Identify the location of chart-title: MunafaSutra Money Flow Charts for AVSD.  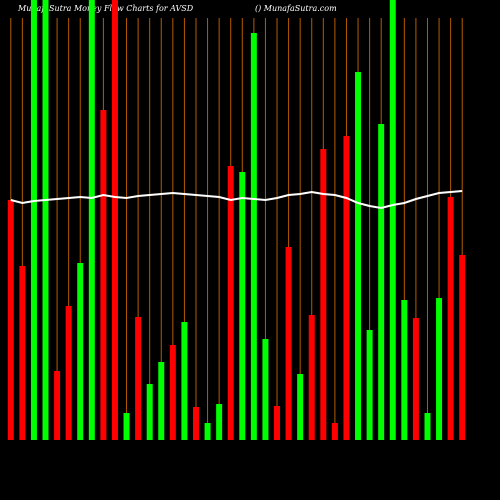
(105, 8).